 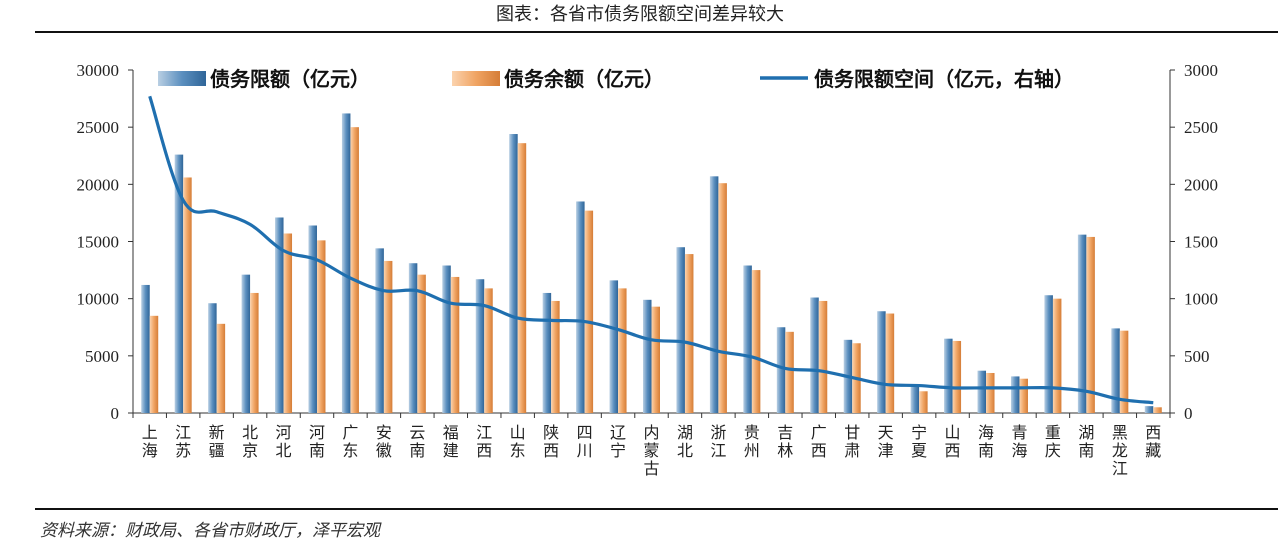 What do you see at coordinates (886, 441) in the screenshot?
I see `category-label: 天津` at bounding box center [886, 441].